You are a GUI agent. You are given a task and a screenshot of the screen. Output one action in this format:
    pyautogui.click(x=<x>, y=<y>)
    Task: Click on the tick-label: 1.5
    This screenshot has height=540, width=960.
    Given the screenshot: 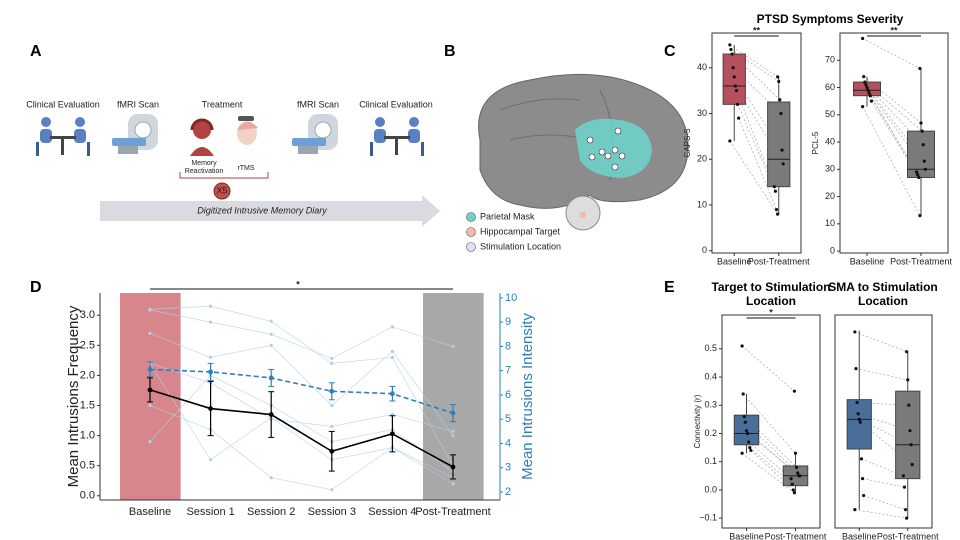 What is the action you would take?
    pyautogui.click(x=87, y=405)
    